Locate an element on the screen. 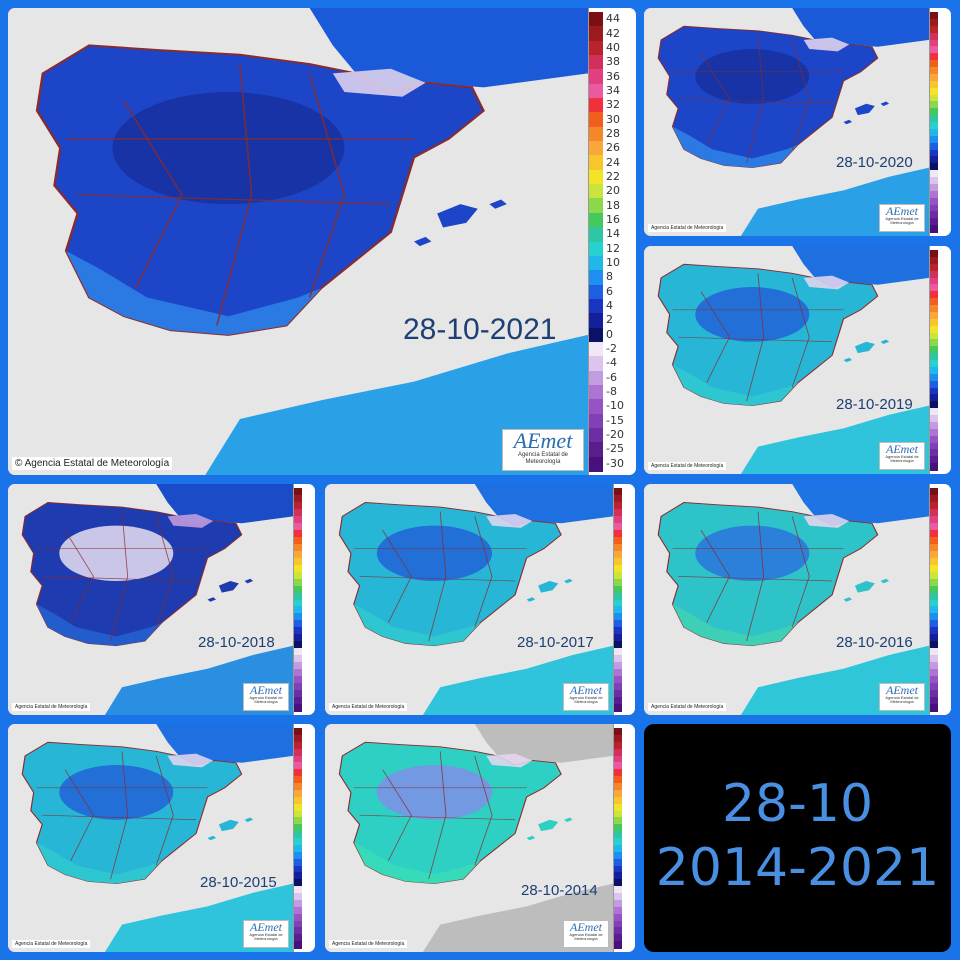 The width and height of the screenshot is (960, 960). legend-label: 12 is located at coordinates (613, 248).